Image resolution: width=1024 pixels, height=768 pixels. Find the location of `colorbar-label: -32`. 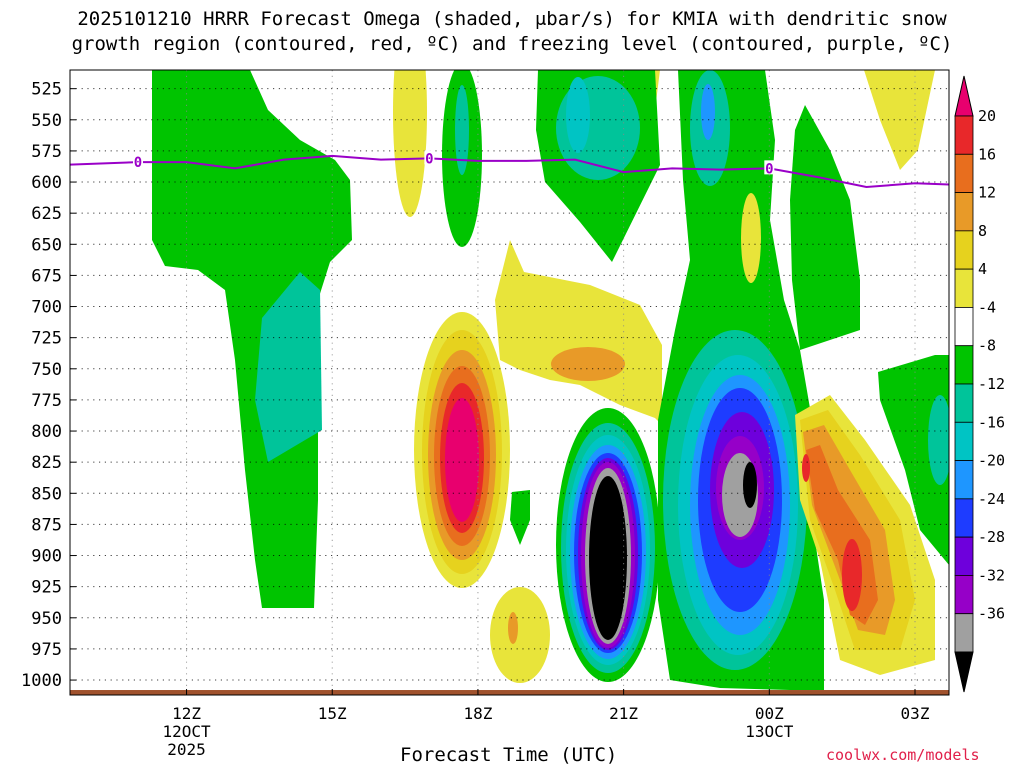

colorbar-label: -32 is located at coordinates (991, 575).